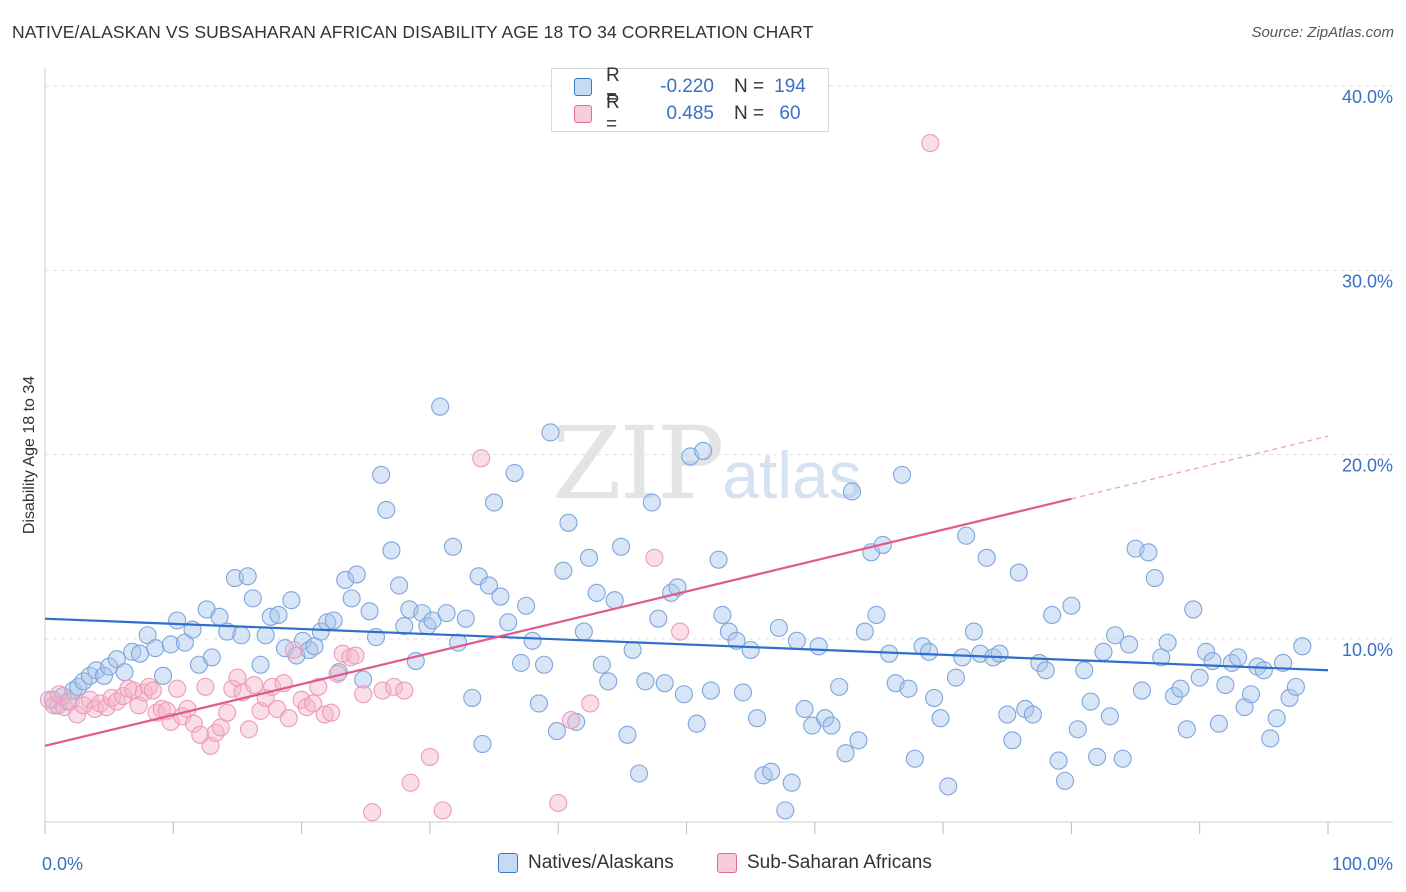  Describe the element at coordinates (790, 86) in the screenshot. I see `legend-n-value: 194` at that location.